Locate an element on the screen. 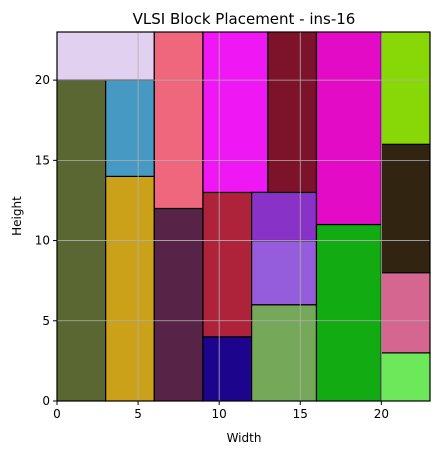 Image resolution: width=436 pixels, height=455 pixels. x-axis: 0 5 10 15 20 is located at coordinates (221, 411).